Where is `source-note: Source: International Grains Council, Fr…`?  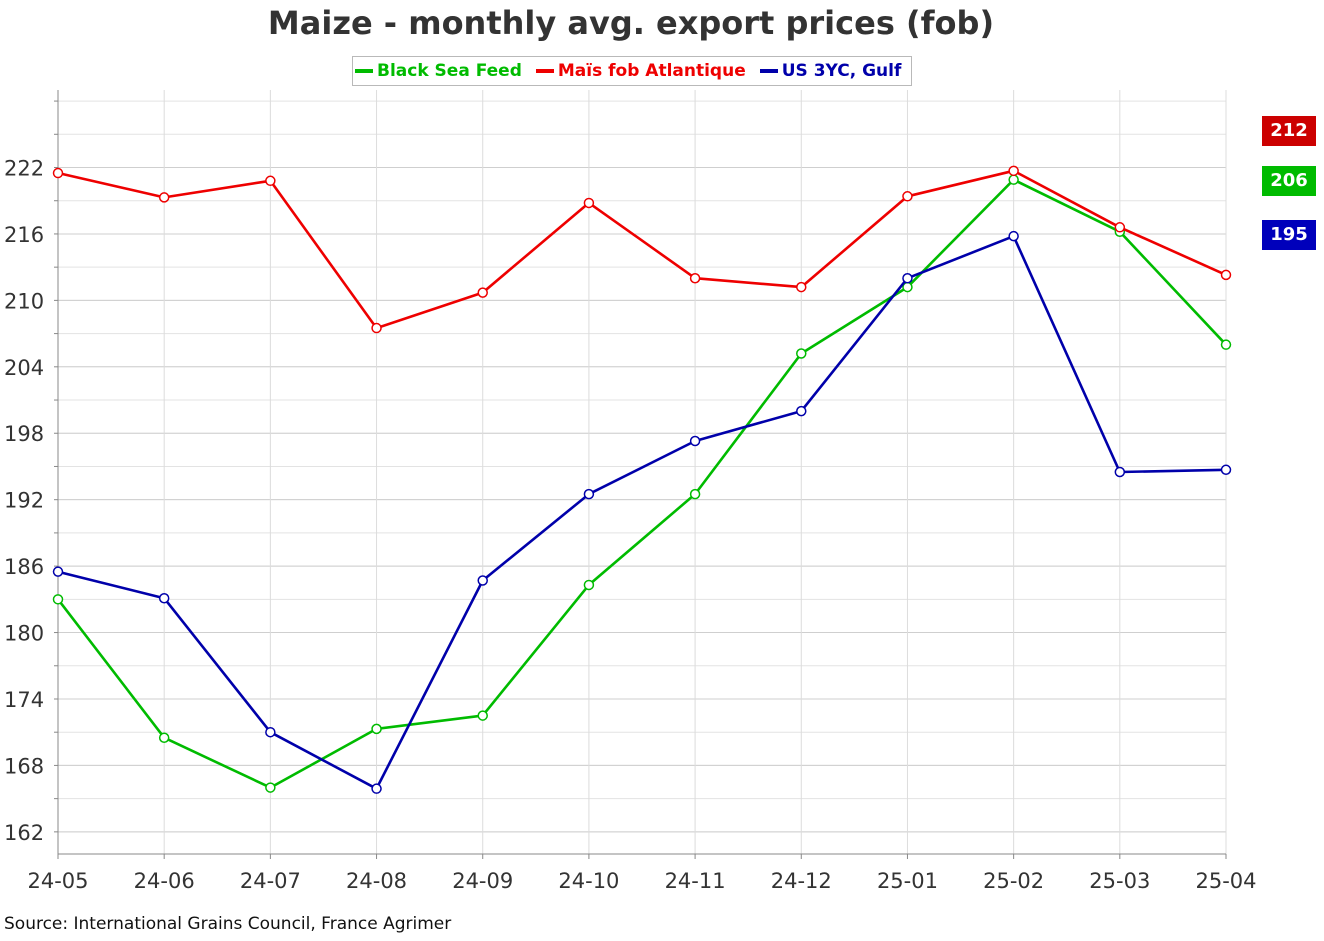 source-note: Source: International Grains Council, Fr… is located at coordinates (228, 924).